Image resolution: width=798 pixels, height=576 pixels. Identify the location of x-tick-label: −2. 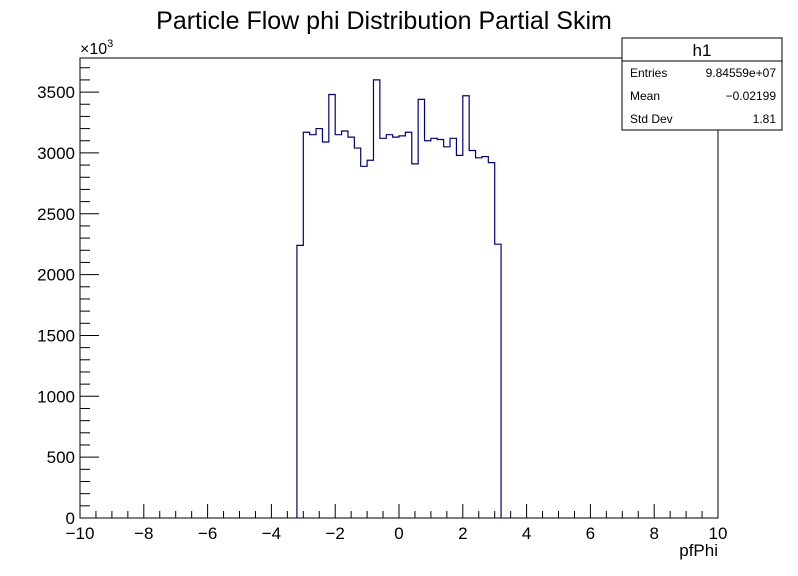
(335, 533).